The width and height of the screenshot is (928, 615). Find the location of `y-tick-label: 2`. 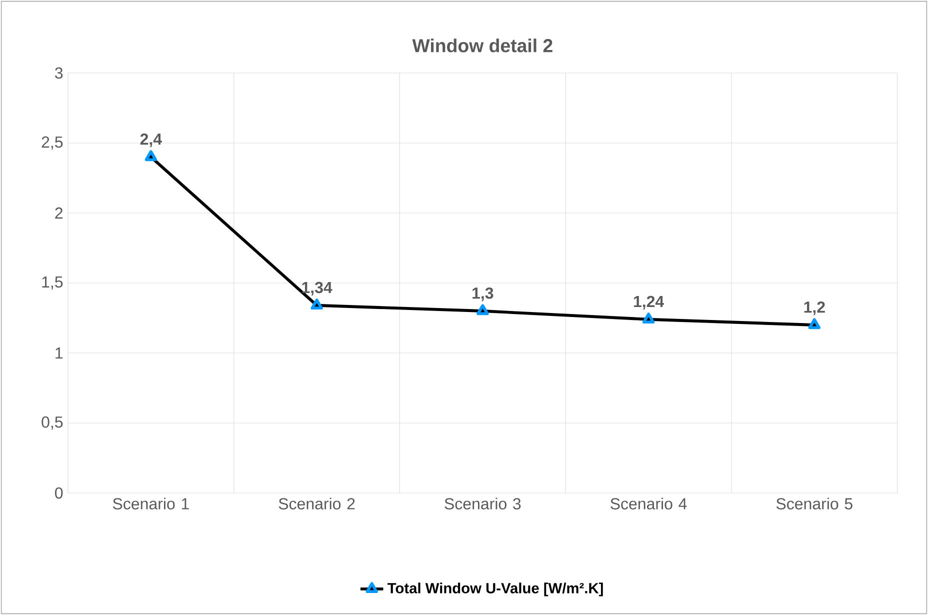

y-tick-label: 2 is located at coordinates (58, 213).